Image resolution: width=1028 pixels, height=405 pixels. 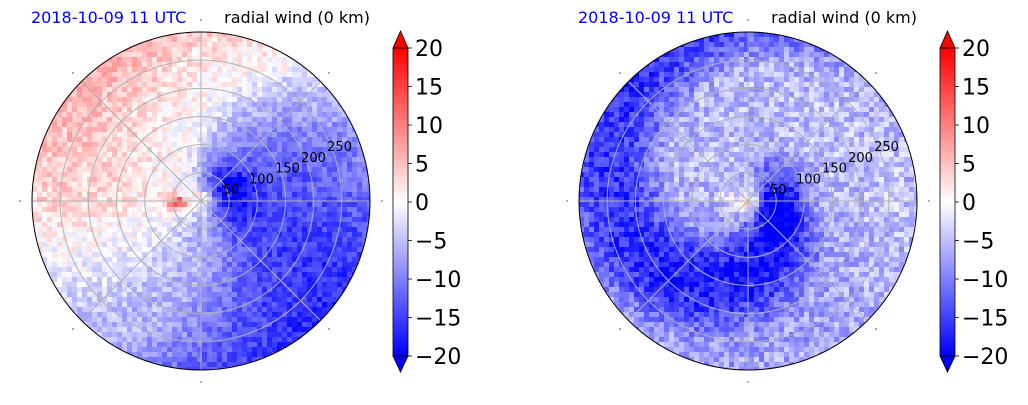 What do you see at coordinates (231, 190) in the screenshot?
I see `radial-tick-50: 50` at bounding box center [231, 190].